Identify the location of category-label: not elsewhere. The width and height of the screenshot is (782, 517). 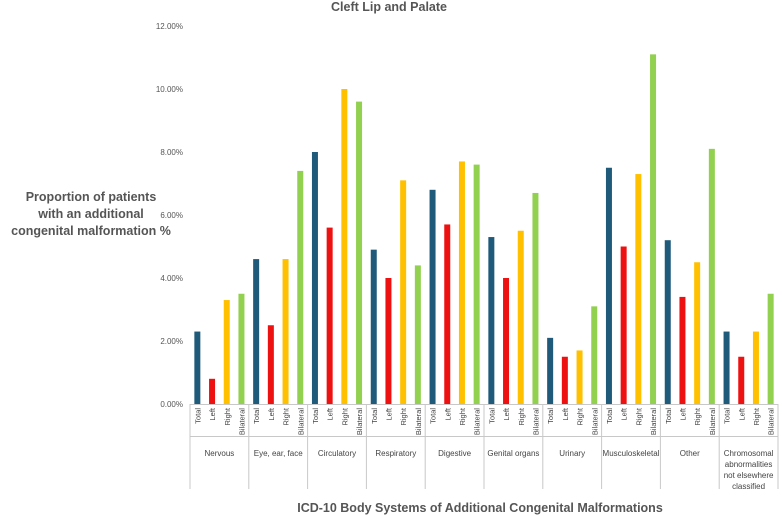
(749, 475).